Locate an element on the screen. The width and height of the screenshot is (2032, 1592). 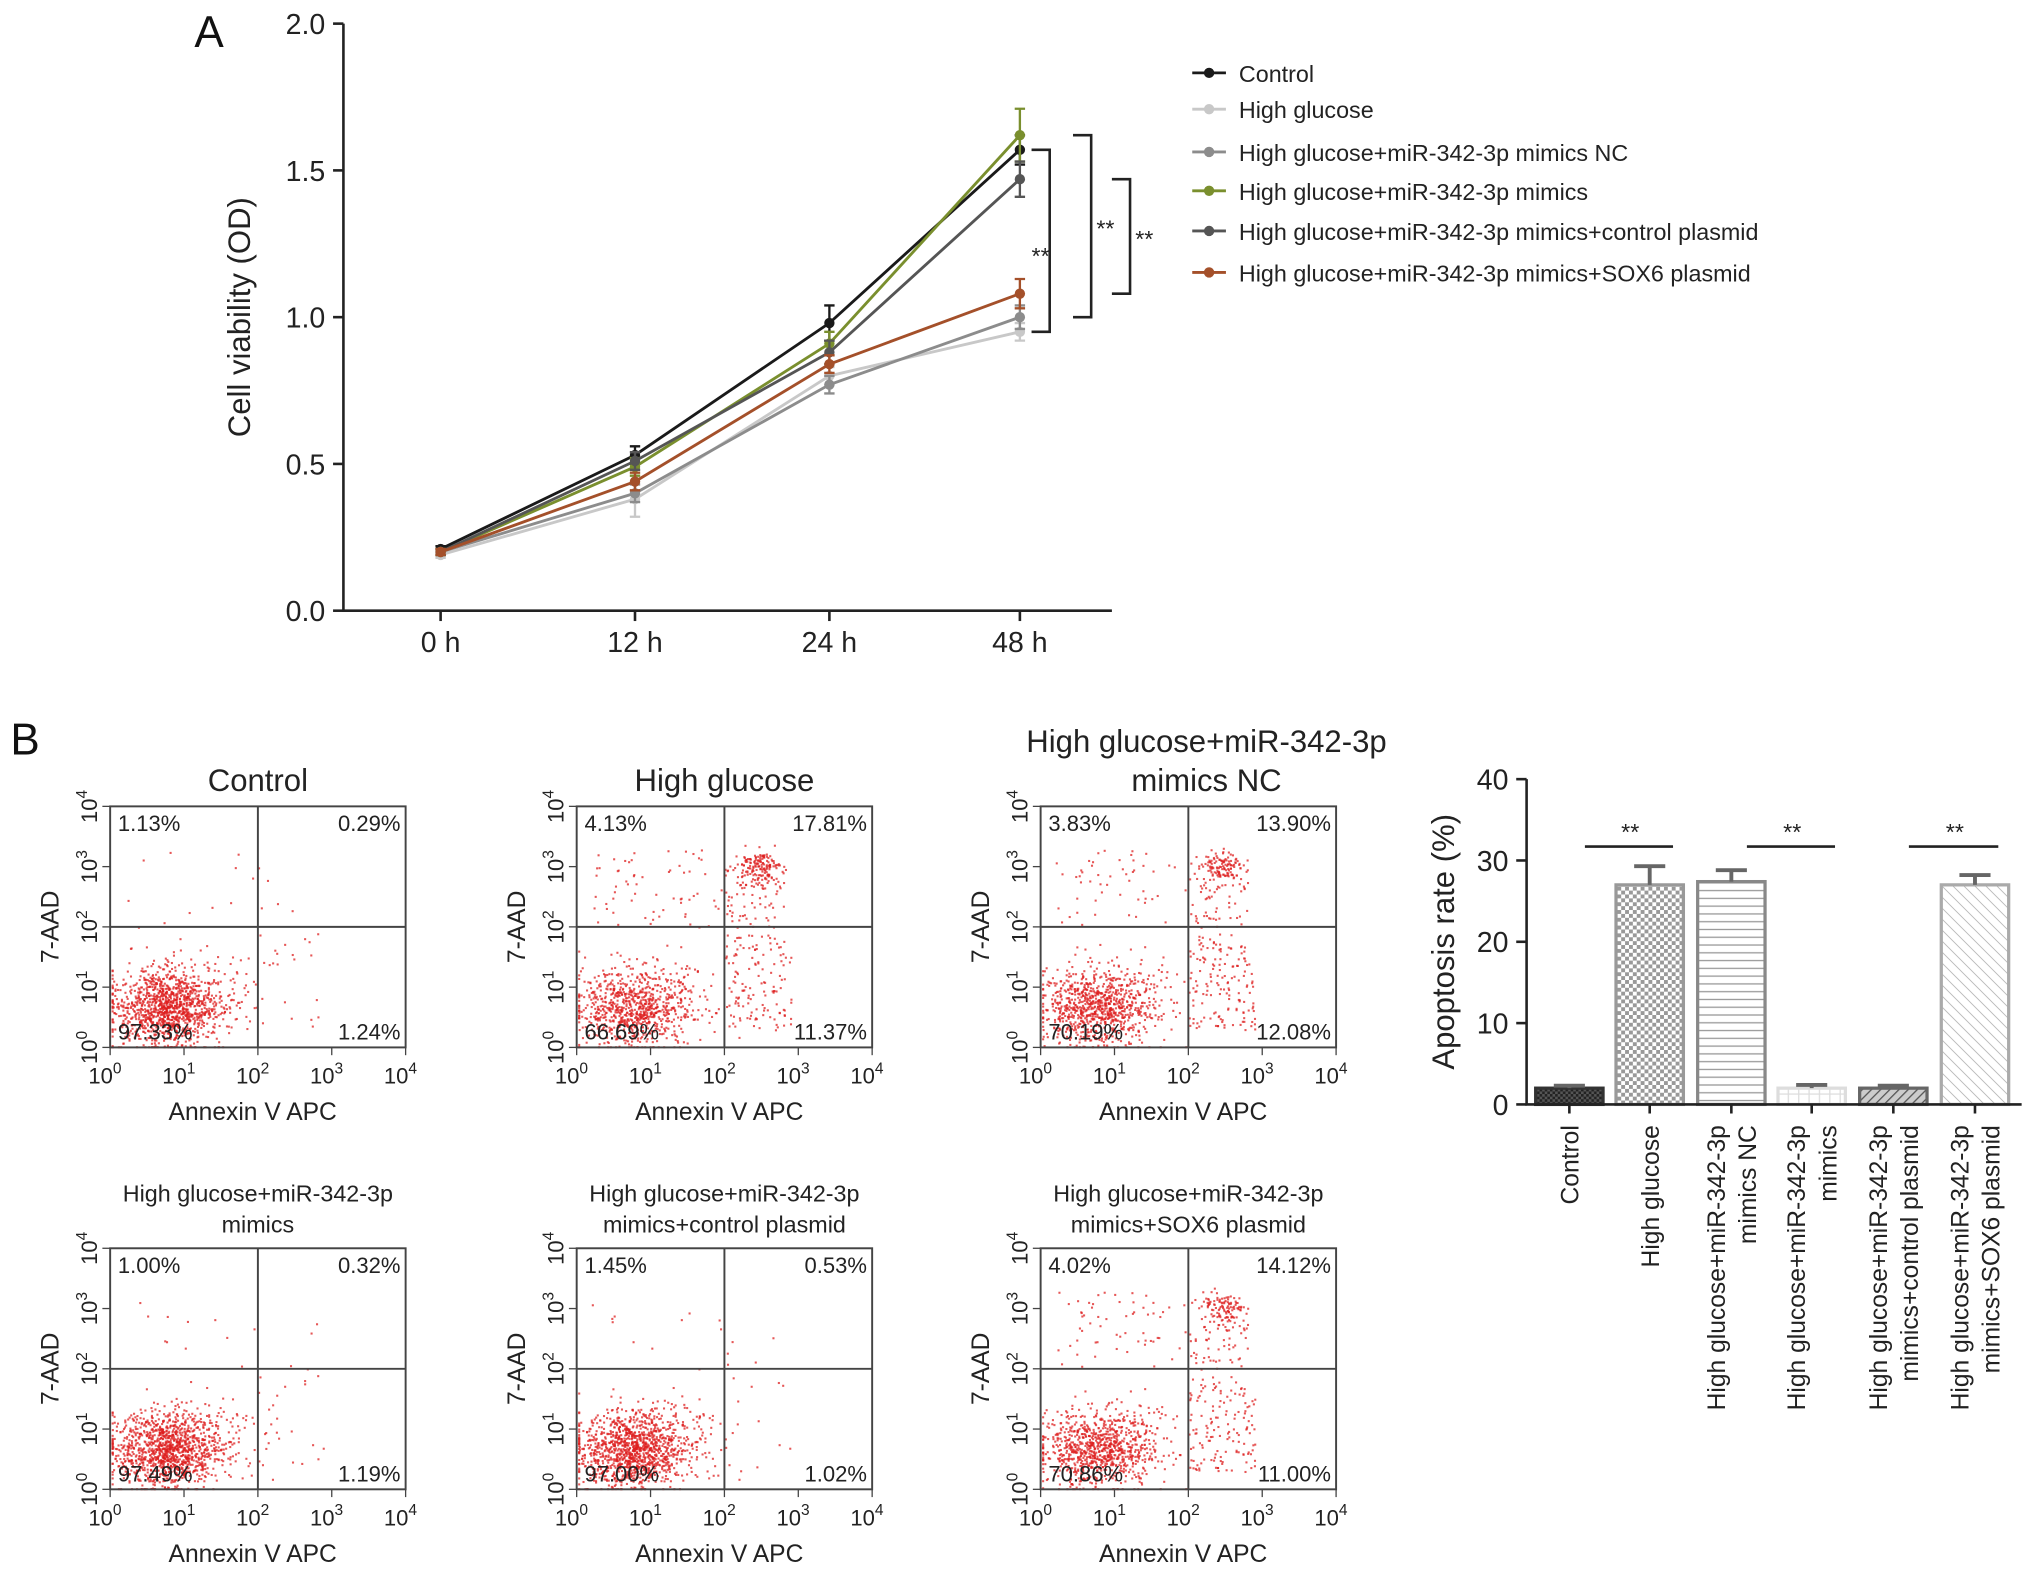
legend-marker is located at coordinates (1209, 152).